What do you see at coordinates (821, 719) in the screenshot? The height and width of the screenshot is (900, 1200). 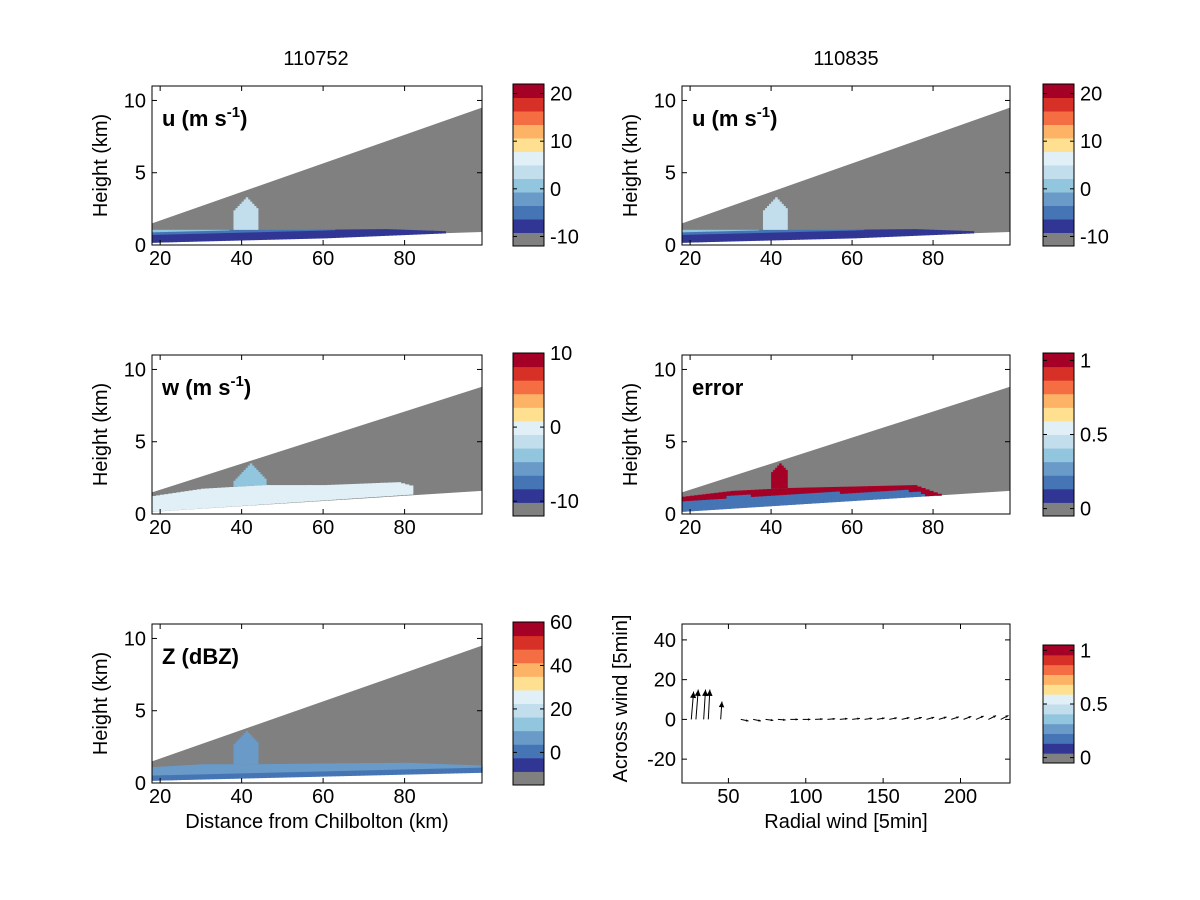 I see `wind-vector-head` at bounding box center [821, 719].